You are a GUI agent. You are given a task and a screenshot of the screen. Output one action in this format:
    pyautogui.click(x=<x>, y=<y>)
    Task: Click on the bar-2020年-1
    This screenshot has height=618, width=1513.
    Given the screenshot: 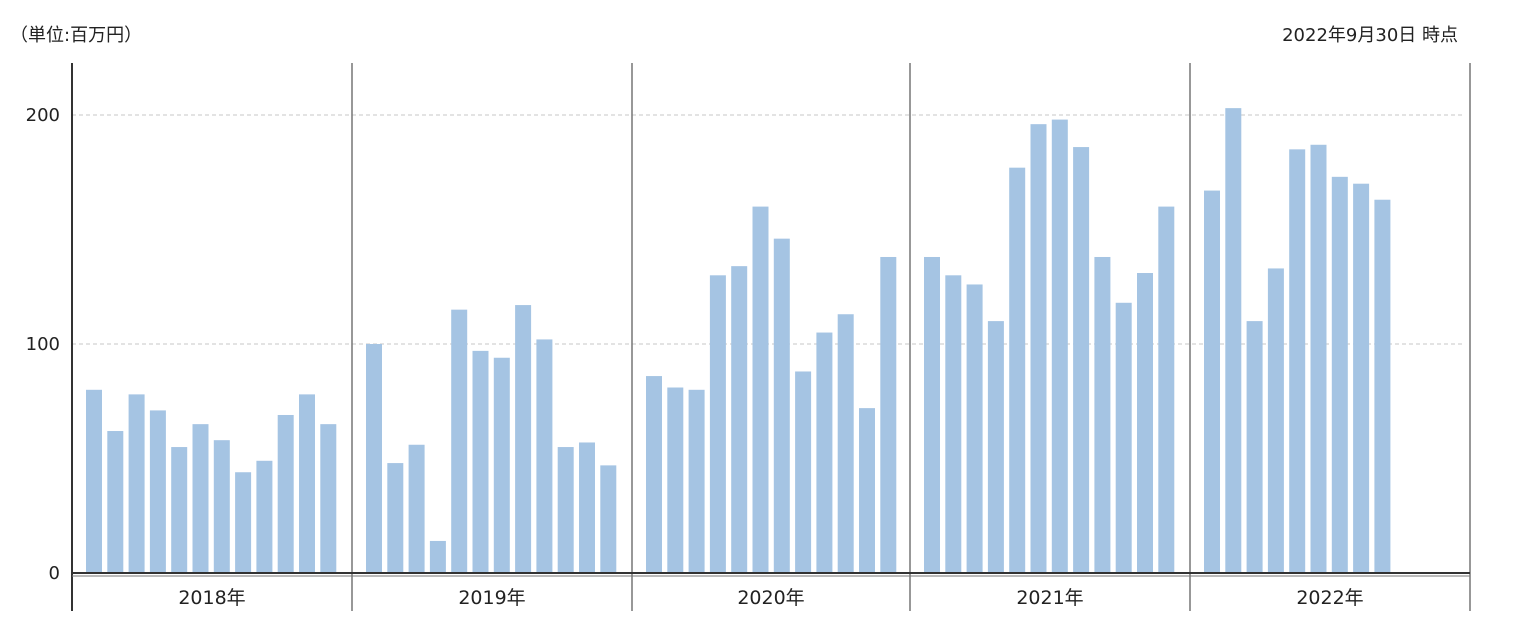 What is the action you would take?
    pyautogui.click(x=654, y=474)
    